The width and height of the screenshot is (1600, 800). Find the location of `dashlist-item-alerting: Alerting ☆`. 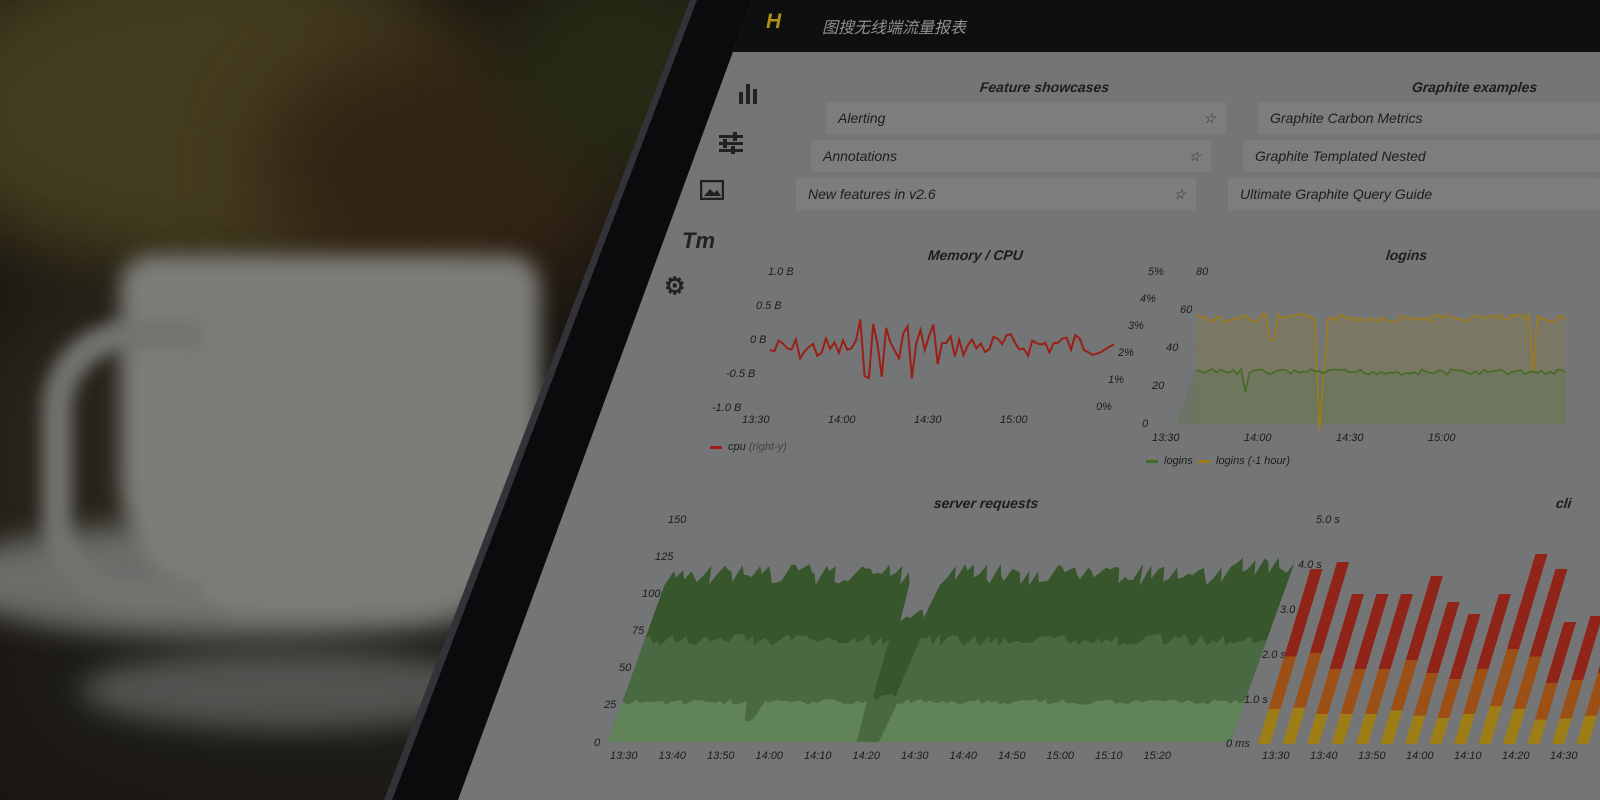

dashlist-item-alerting: Alerting ☆ is located at coordinates (1026, 118).